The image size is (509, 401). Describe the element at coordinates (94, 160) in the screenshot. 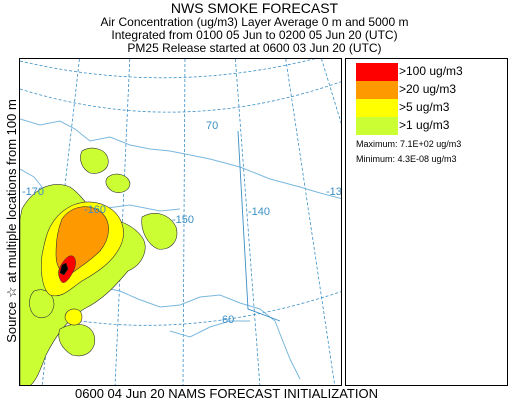

I see `smoke-gt1-north` at that location.